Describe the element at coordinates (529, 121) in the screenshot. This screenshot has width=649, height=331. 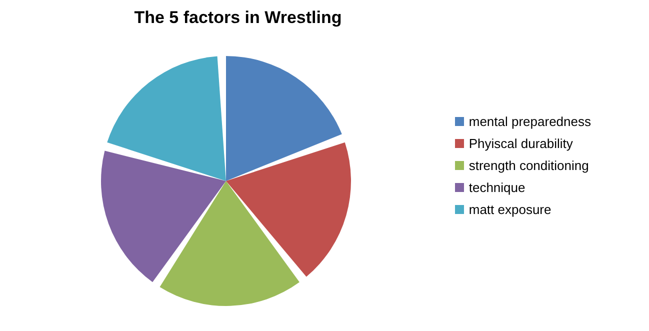
I see `legend-label: mental preparedness` at that location.